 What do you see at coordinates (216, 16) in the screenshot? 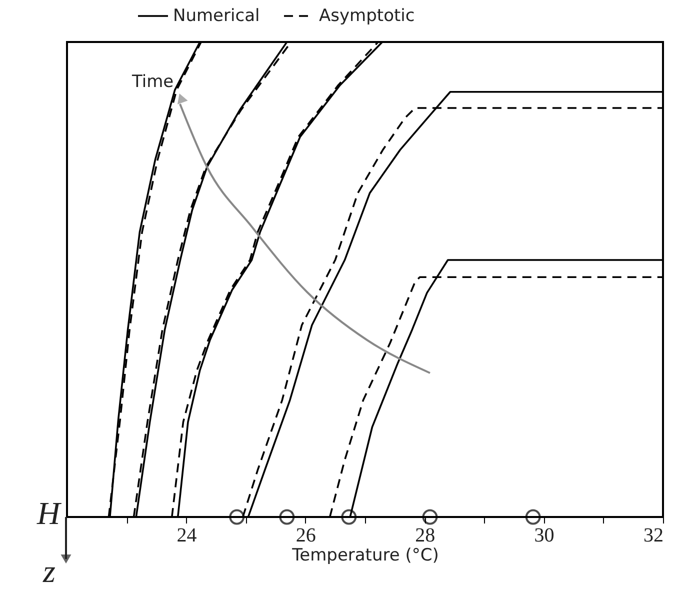
I see `legend-label: Numerical` at bounding box center [216, 16].